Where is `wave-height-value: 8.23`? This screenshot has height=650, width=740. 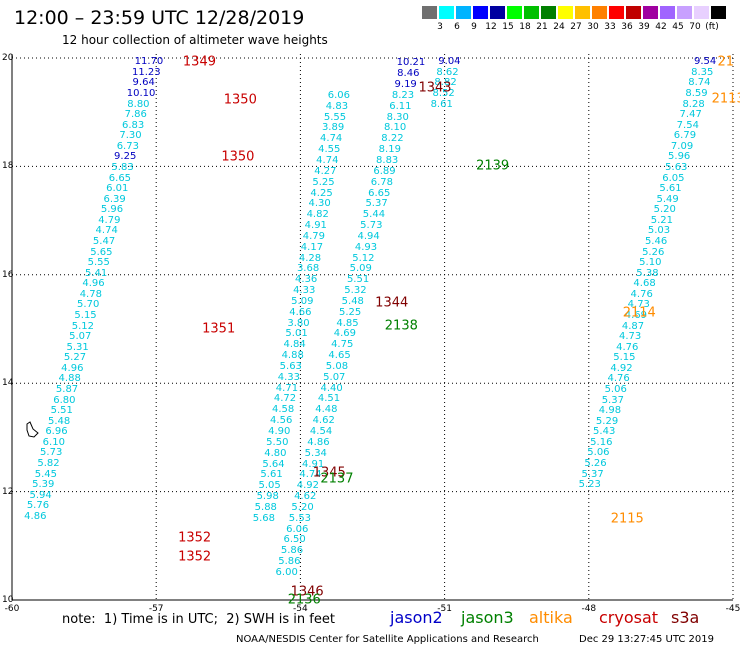
wave-height-value: 8.23 is located at coordinates (403, 95).